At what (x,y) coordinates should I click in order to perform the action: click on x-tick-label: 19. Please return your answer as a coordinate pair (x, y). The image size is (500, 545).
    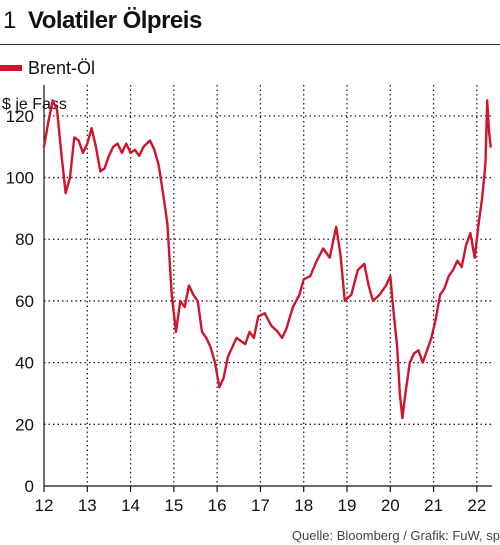
    Looking at the image, I should click on (347, 505).